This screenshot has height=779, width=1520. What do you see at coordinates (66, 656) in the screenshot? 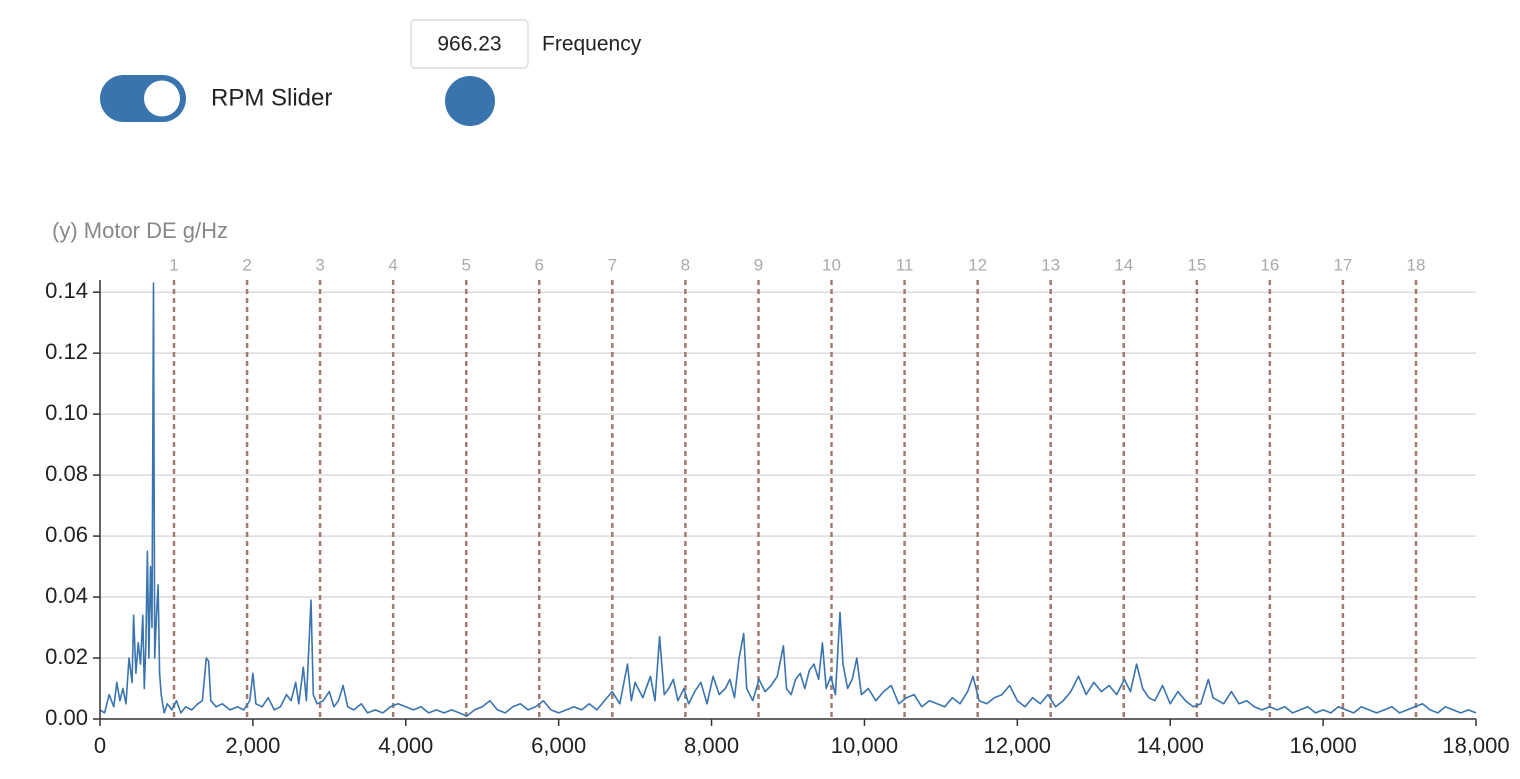
I see `y-tick-label: 0.02` at bounding box center [66, 656].